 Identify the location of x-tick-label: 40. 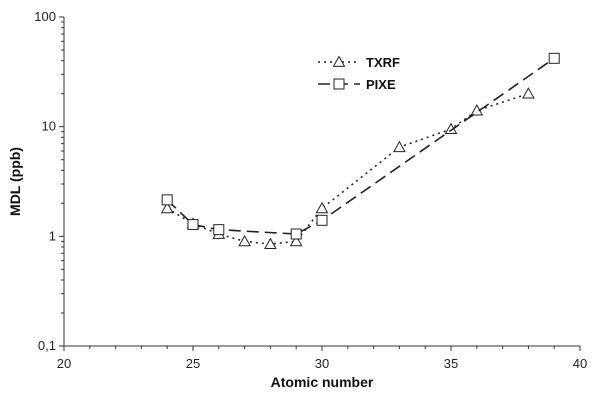
(580, 363).